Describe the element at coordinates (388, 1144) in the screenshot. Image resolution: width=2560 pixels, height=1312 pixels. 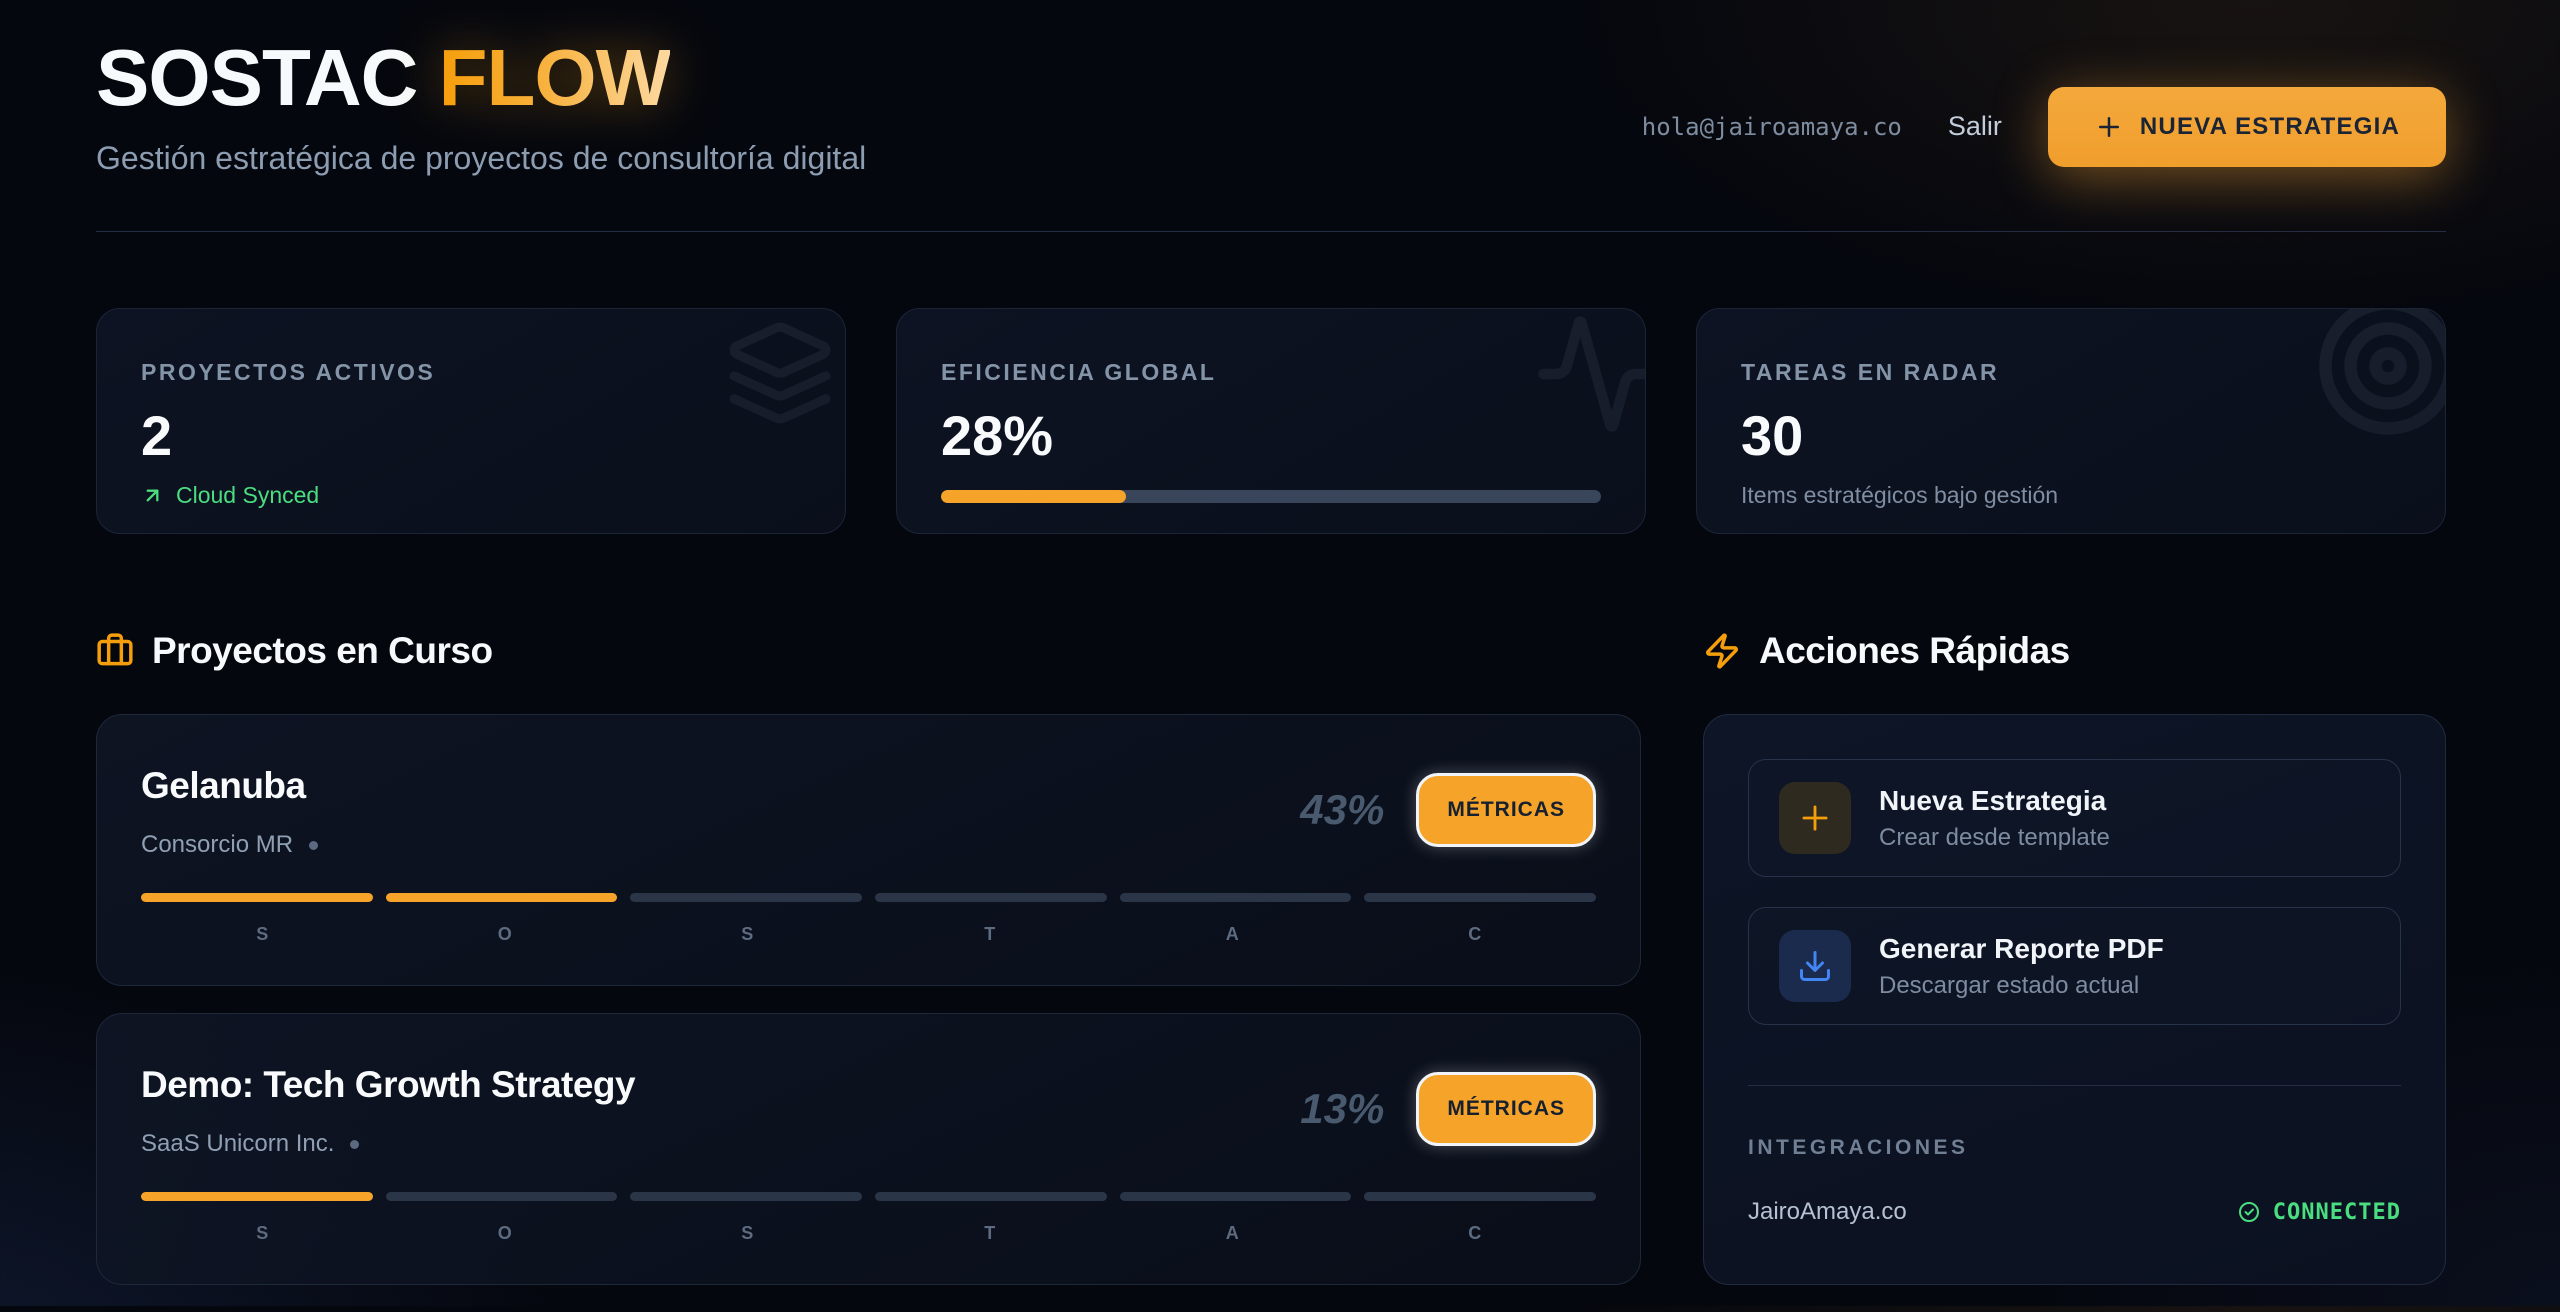
I see `project-client: SaaS Unicorn Inc.` at that location.